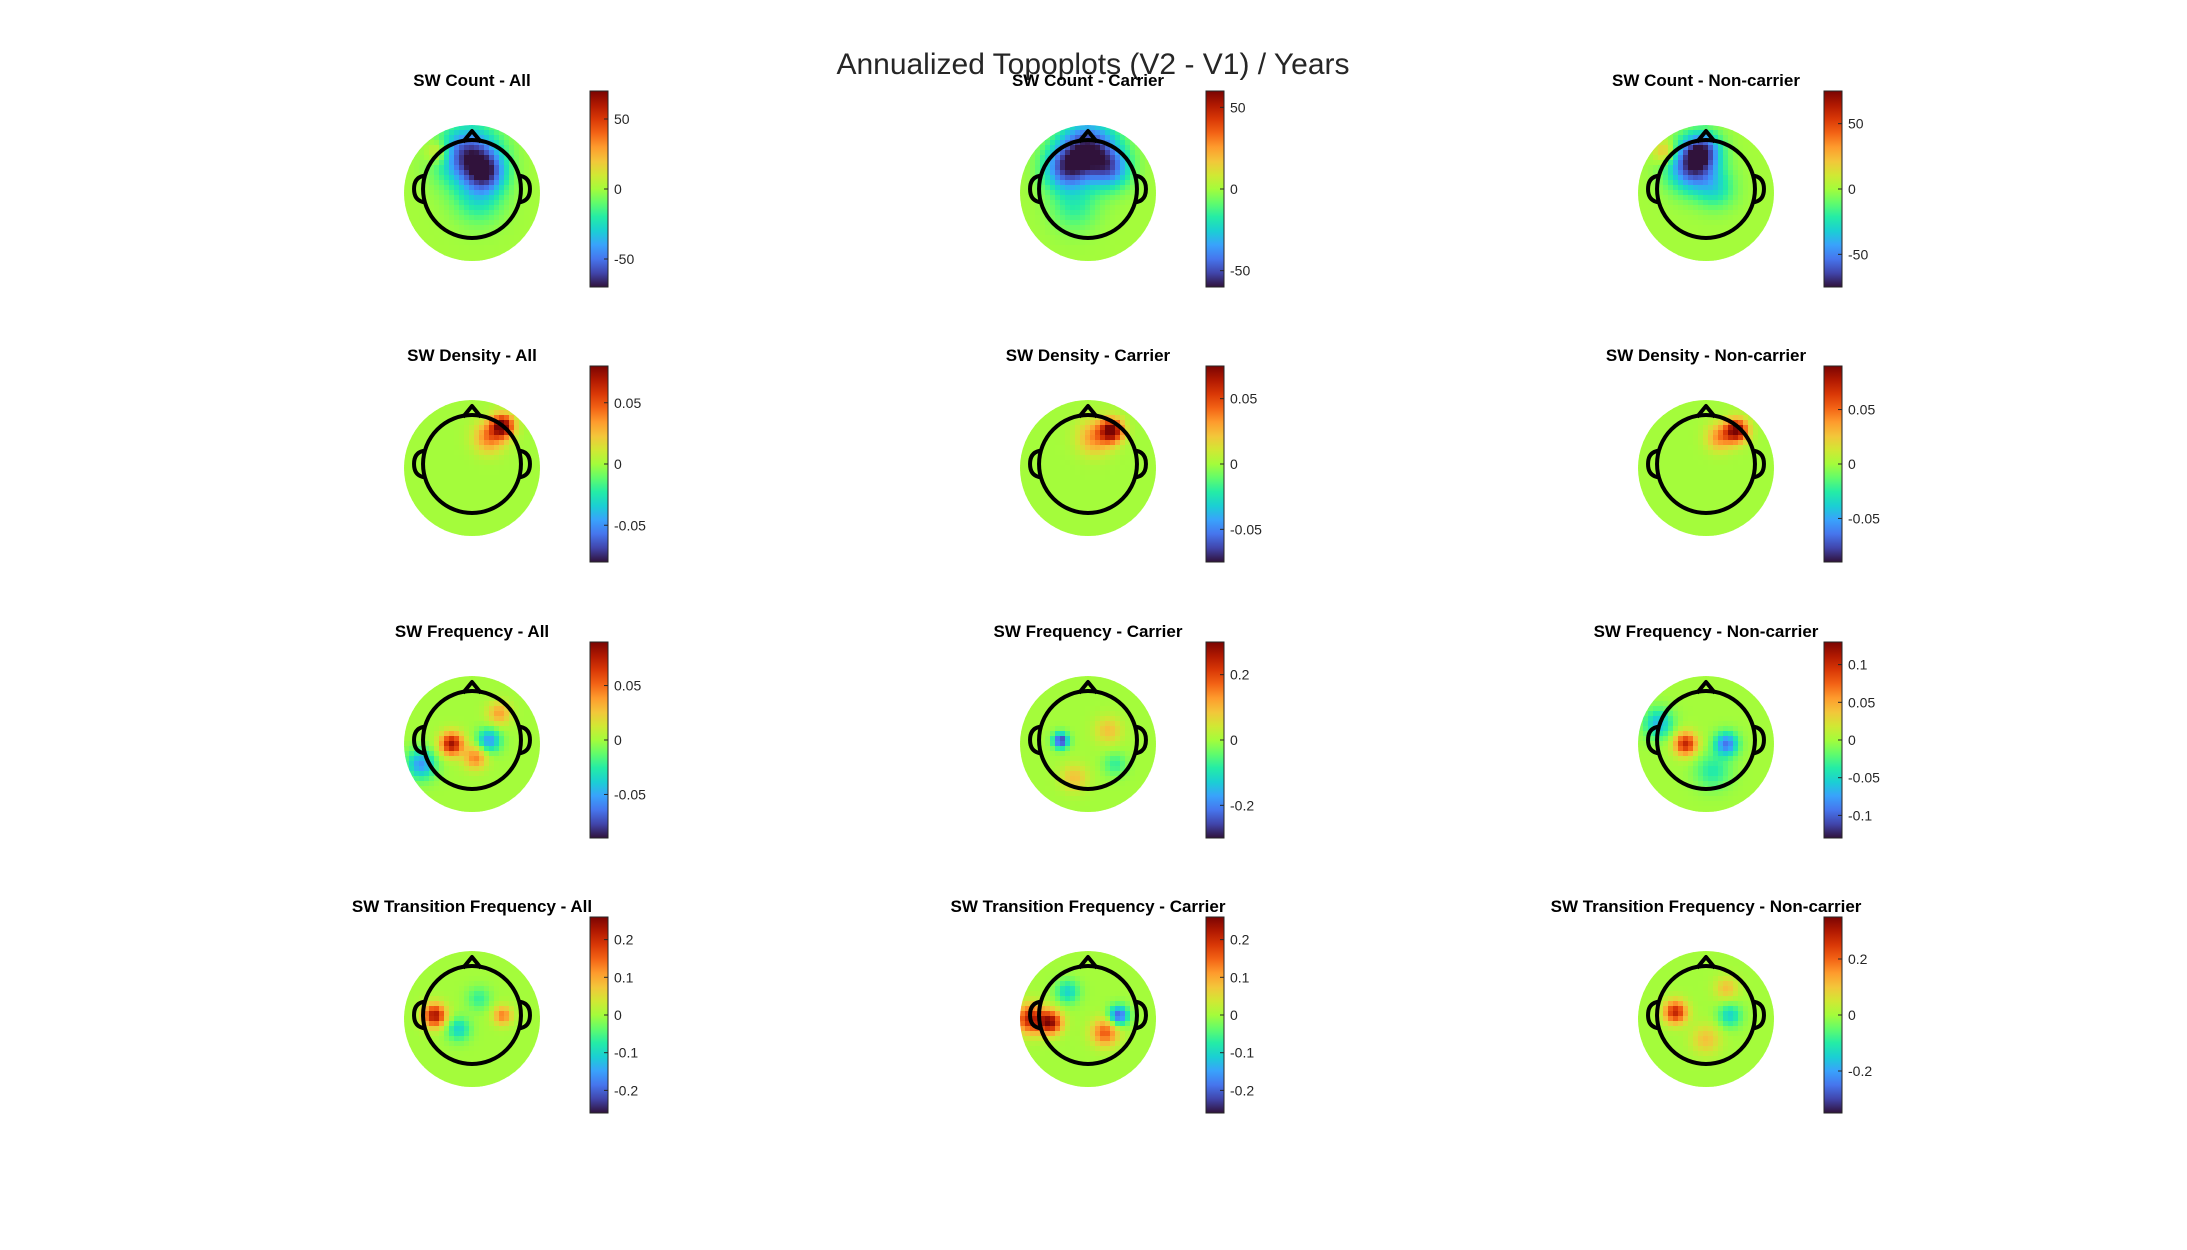 This screenshot has width=2187, height=1250. What do you see at coordinates (1088, 464) in the screenshot?
I see `head-outline` at bounding box center [1088, 464].